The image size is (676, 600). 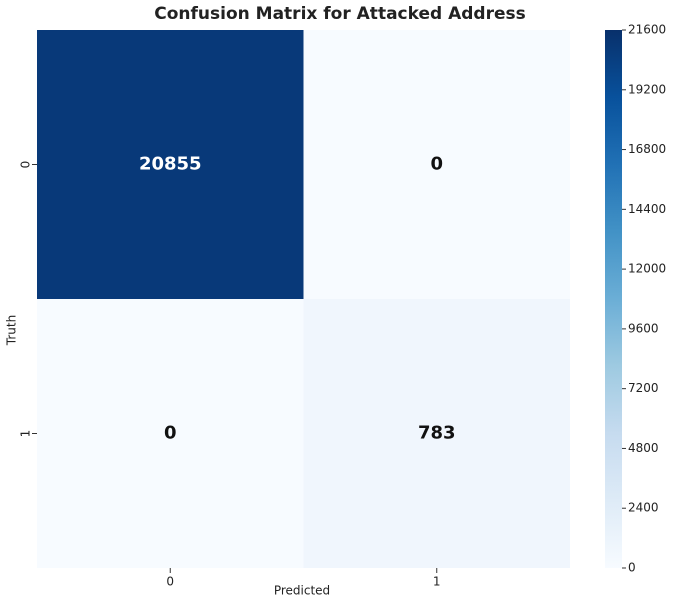 I want to click on colorbar-tick-label: 9600, so click(x=643, y=328).